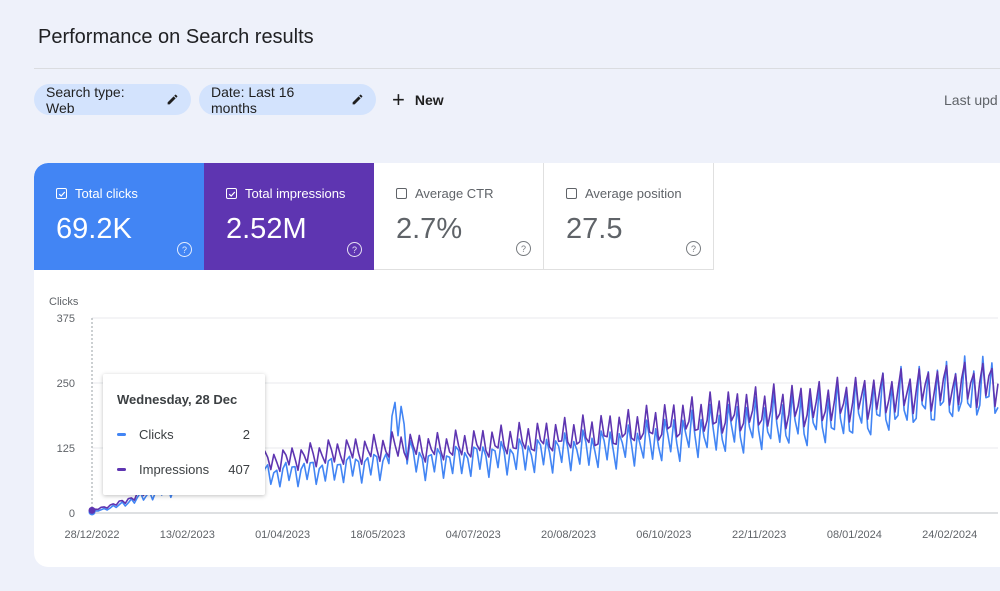 The height and width of the screenshot is (591, 1000). I want to click on search-type-label: Search type: Web, so click(85, 99).